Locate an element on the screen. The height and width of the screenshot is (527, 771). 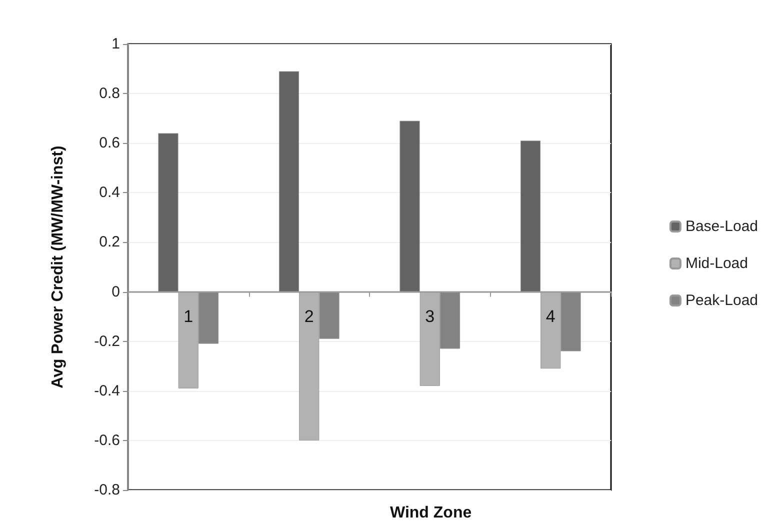
x-tick-label: 1 is located at coordinates (189, 316).